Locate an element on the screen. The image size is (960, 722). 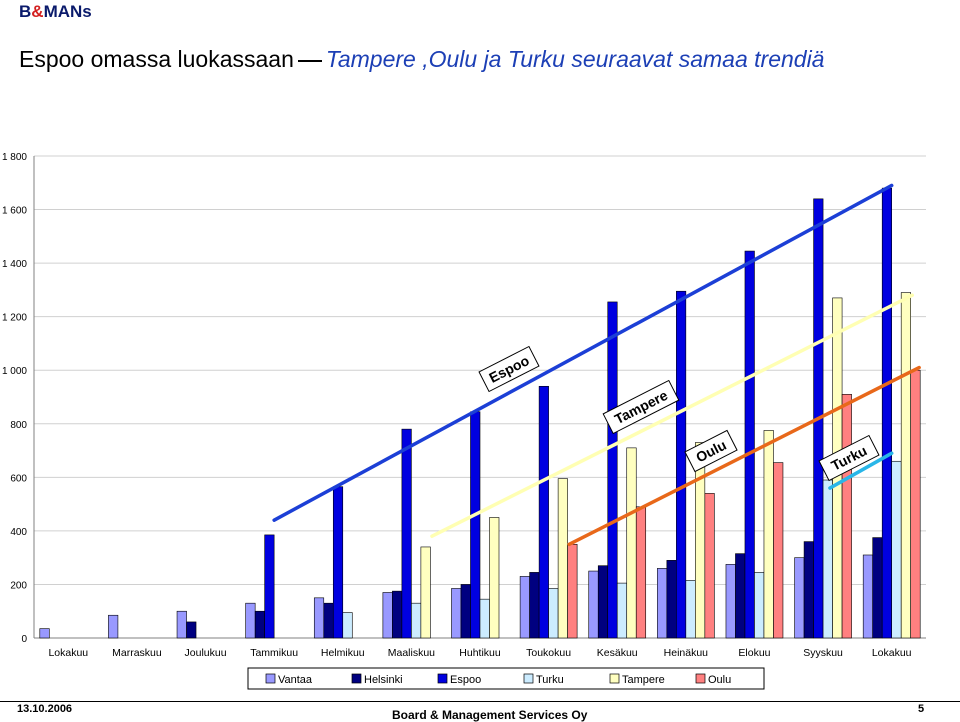
annotation-espoo: Espoo is located at coordinates (509, 369).